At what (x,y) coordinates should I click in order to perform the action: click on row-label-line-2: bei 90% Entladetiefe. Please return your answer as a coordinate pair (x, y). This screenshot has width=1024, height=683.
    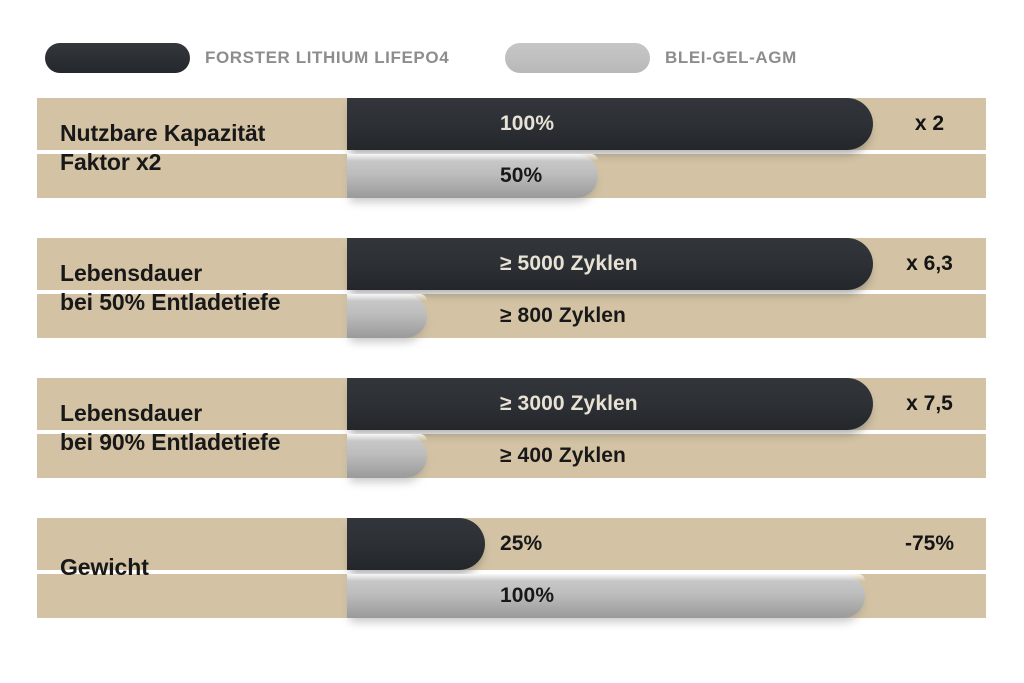
    Looking at the image, I should click on (170, 442).